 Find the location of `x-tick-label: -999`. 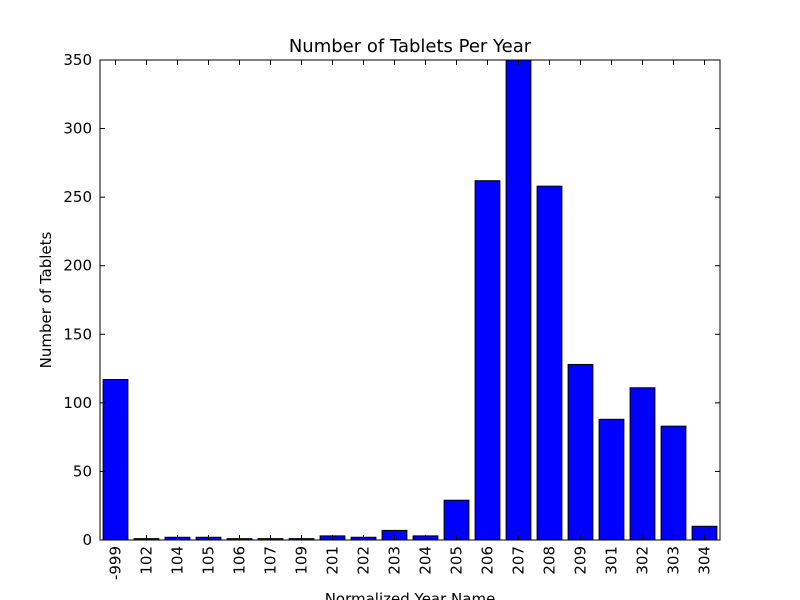

x-tick-label: -999 is located at coordinates (116, 563).